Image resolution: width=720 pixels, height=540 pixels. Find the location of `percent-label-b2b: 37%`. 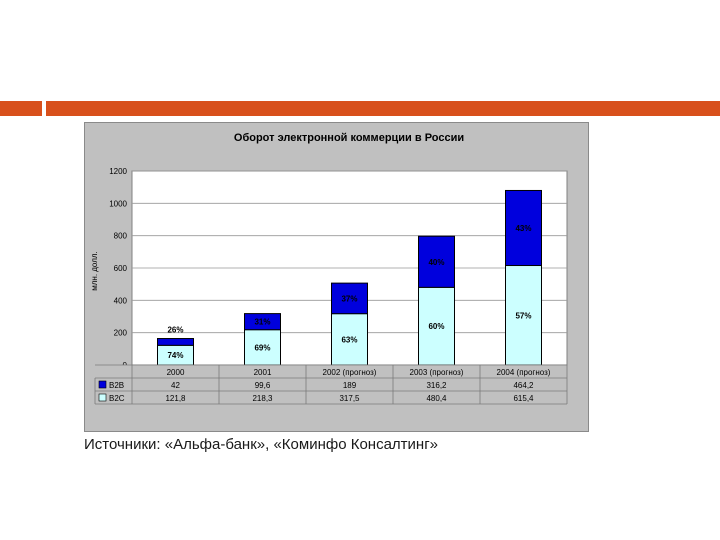

percent-label-b2b: 37% is located at coordinates (349, 298).